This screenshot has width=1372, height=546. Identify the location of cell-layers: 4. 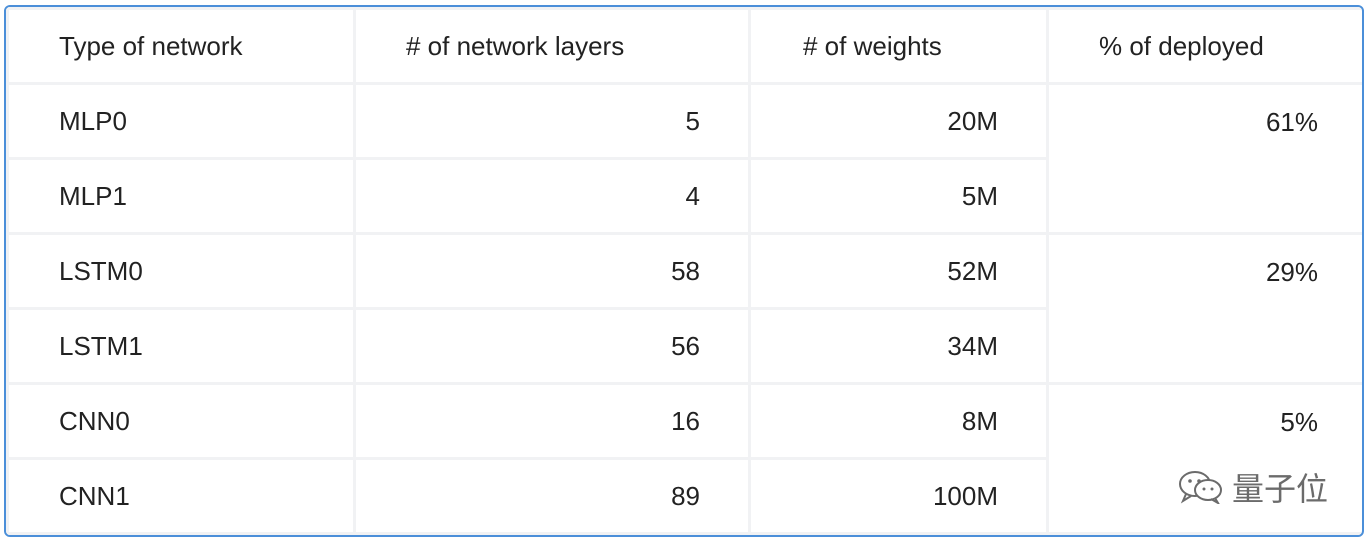
(552, 196).